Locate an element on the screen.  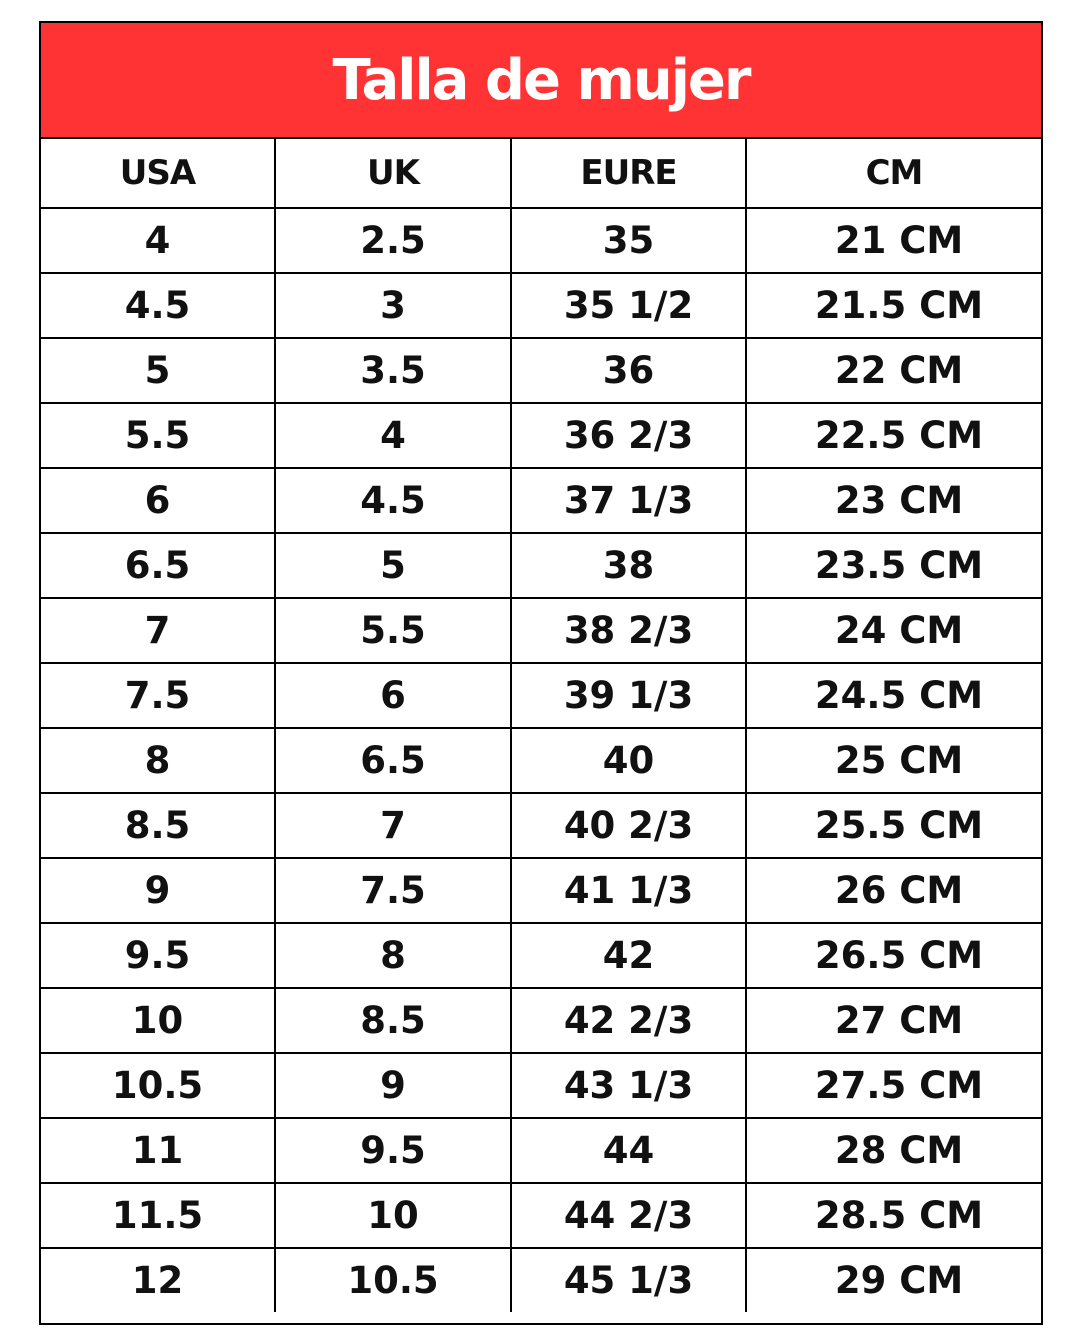
cell-uk: 2.5 is located at coordinates (393, 240).